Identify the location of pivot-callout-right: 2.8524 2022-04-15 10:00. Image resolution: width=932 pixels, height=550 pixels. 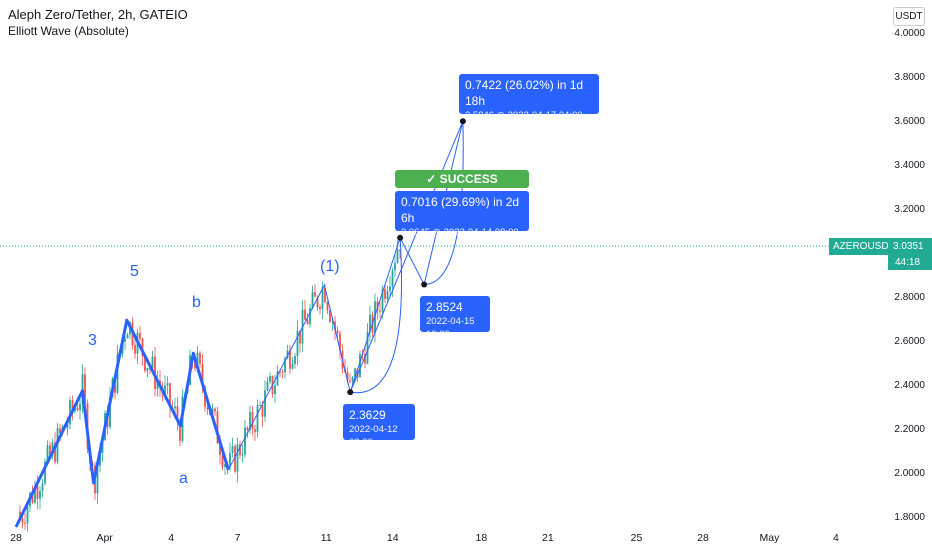
(455, 318).